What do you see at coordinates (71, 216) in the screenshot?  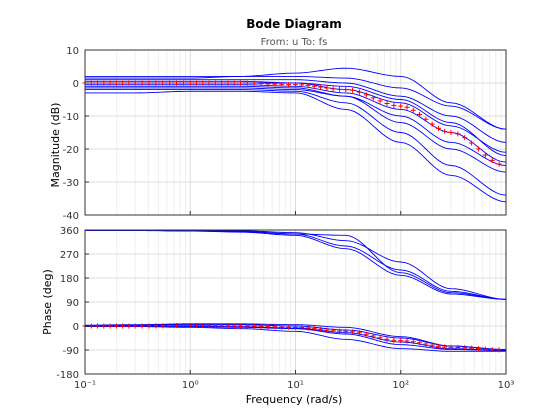 I see `magnitude-ytick-label: -40` at bounding box center [71, 216].